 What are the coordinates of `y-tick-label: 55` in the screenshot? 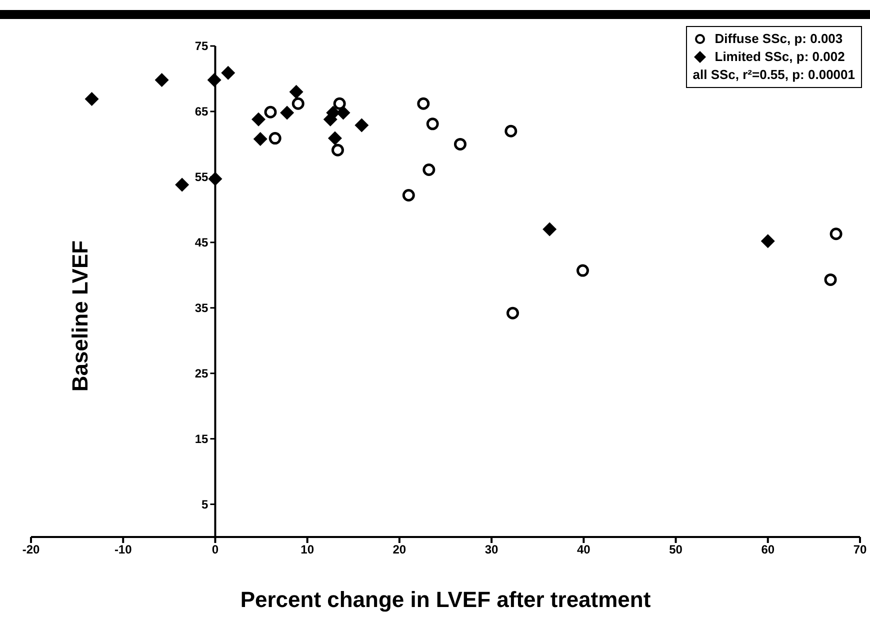 It's located at (201, 177).